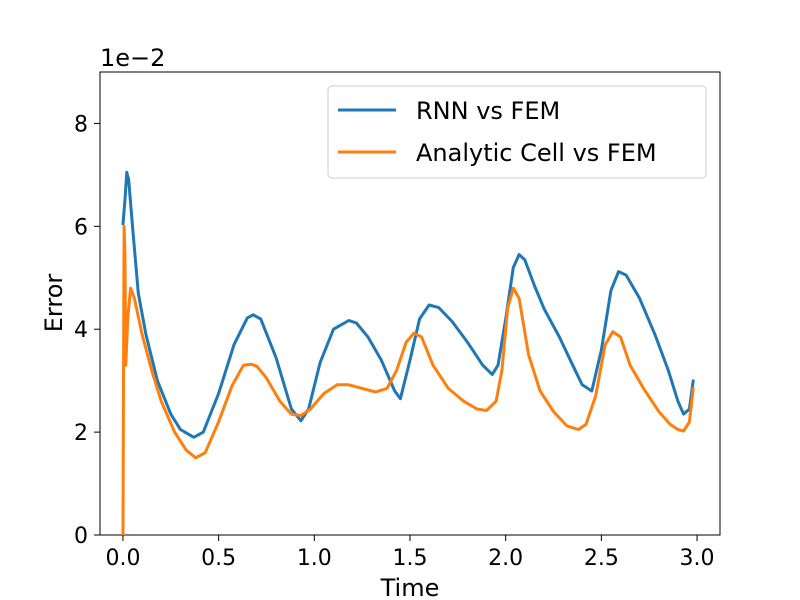 This screenshot has height=600, width=800. What do you see at coordinates (410, 587) in the screenshot?
I see `x-axis-label: Time` at bounding box center [410, 587].